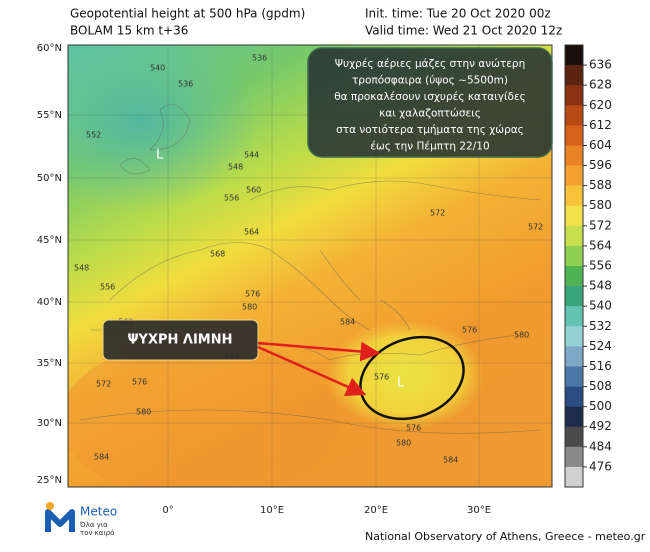 Image resolution: width=650 pixels, height=552 pixels. Describe the element at coordinates (600, 225) in the screenshot. I see `colorbar-label: 572` at that location.